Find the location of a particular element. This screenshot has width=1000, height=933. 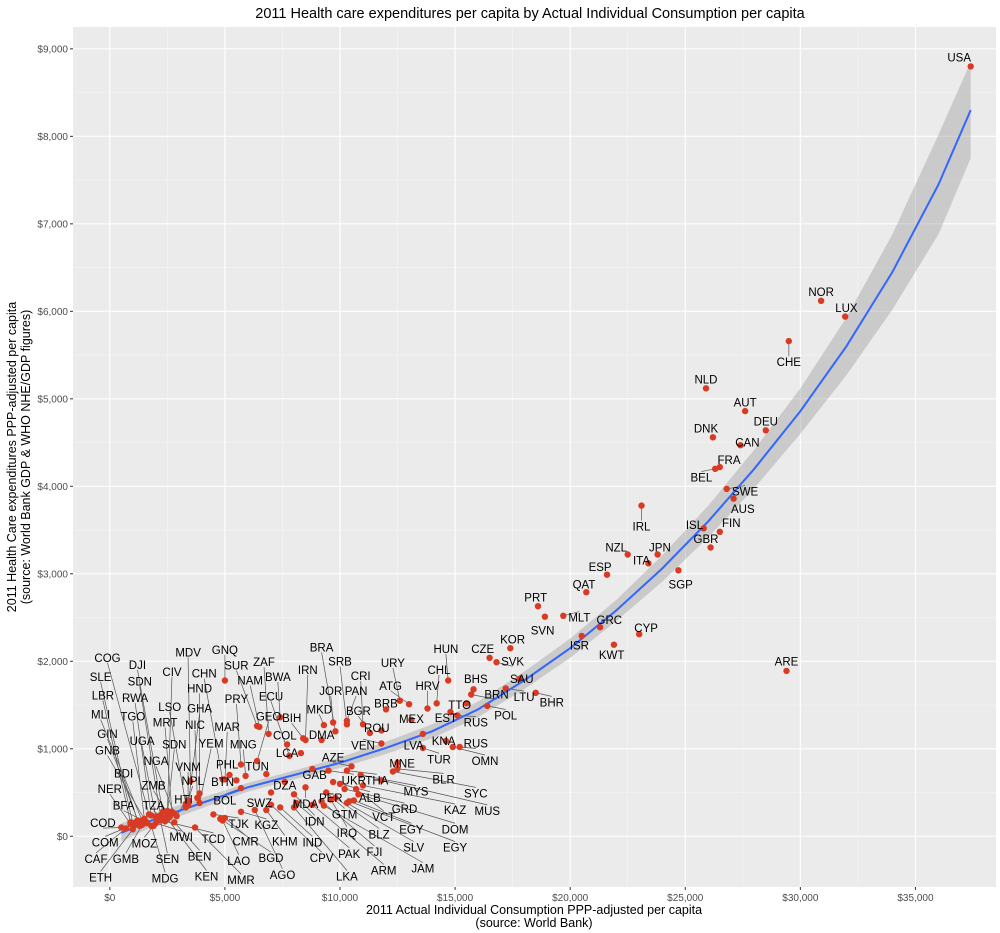

point-label: SLE is located at coordinates (101, 678).